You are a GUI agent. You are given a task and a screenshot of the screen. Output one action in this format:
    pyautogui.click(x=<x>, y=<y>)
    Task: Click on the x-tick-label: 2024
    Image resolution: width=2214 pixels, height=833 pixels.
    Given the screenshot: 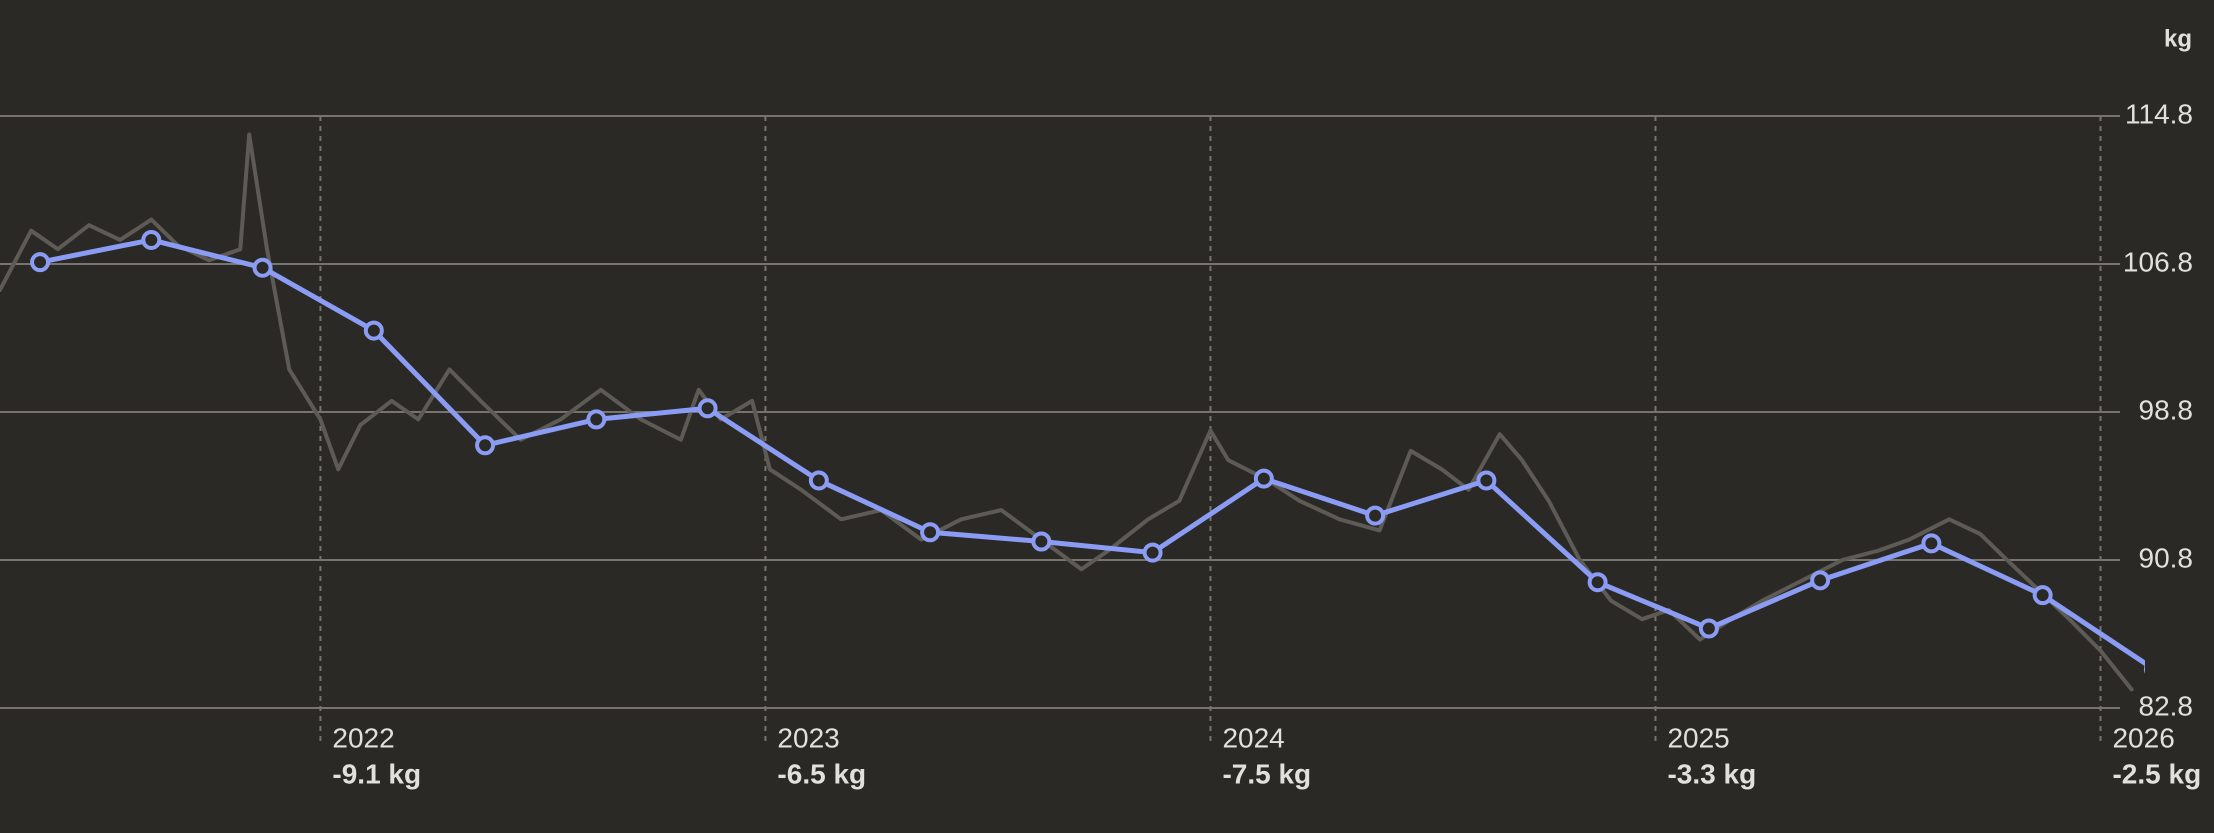 What is the action you would take?
    pyautogui.click(x=1253, y=737)
    